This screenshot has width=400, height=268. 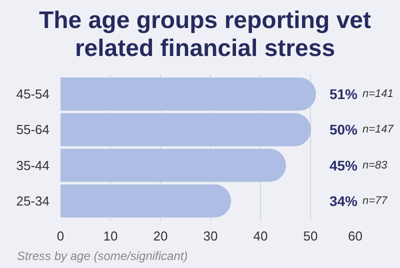 What do you see at coordinates (33, 165) in the screenshot?
I see `y-tick-label: 35-44` at bounding box center [33, 165].